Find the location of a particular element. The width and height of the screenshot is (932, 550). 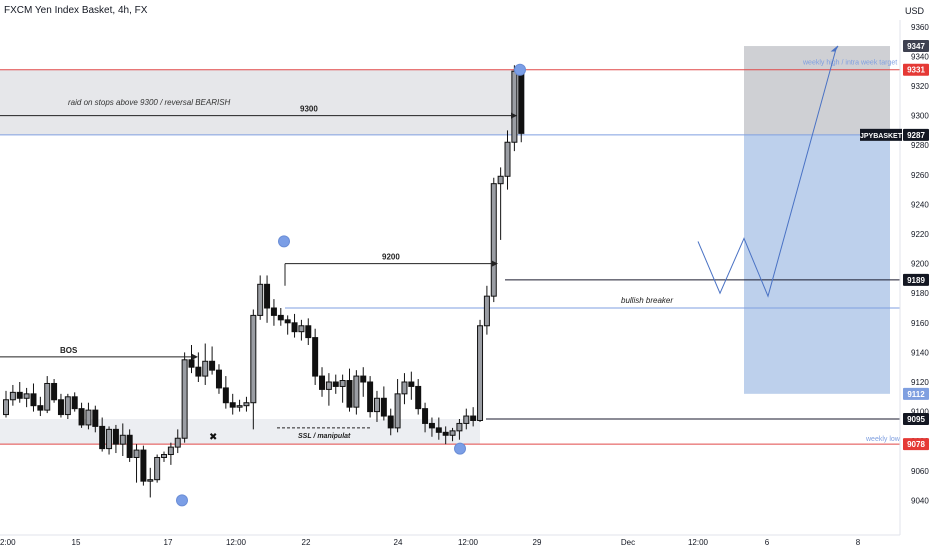

projection-arrowhead is located at coordinates (834, 48).